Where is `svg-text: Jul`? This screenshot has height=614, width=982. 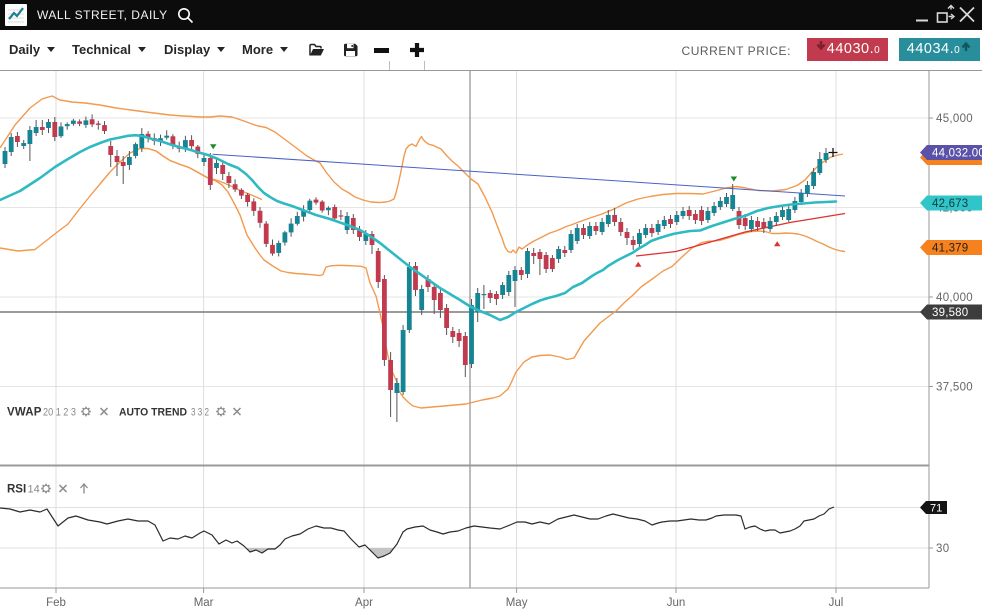 svg-text: Jul is located at coordinates (836, 603).